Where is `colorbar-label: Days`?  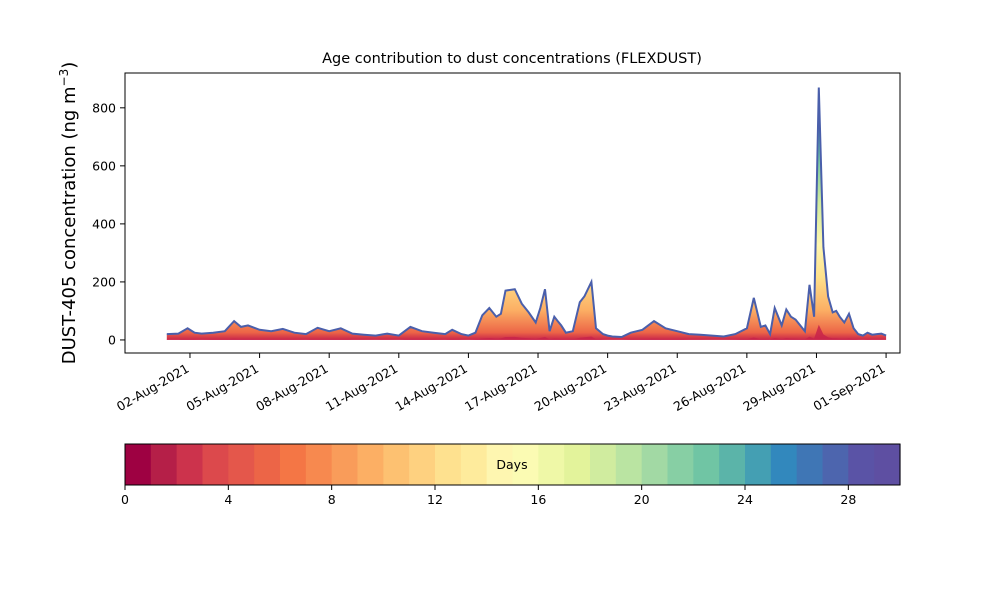
colorbar-label: Days is located at coordinates (511, 464).